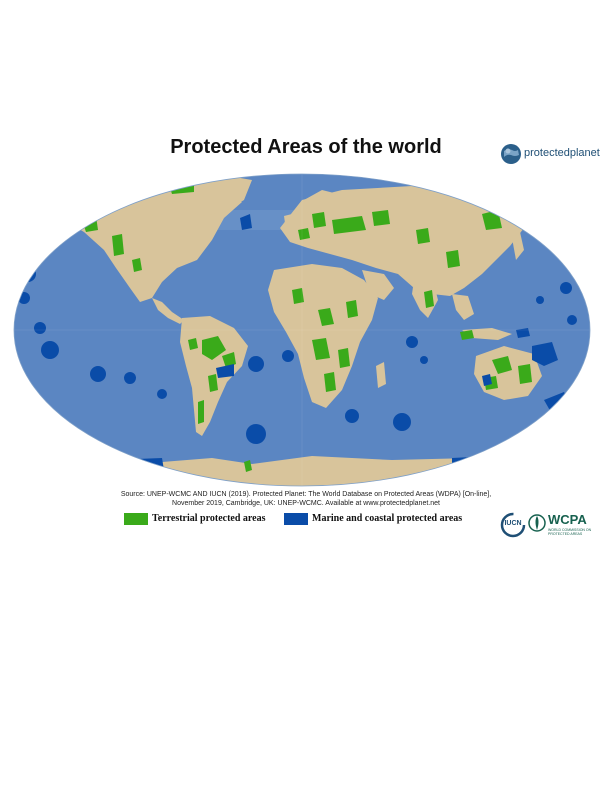  I want to click on wcpa-text: WCPA, so click(567, 519).